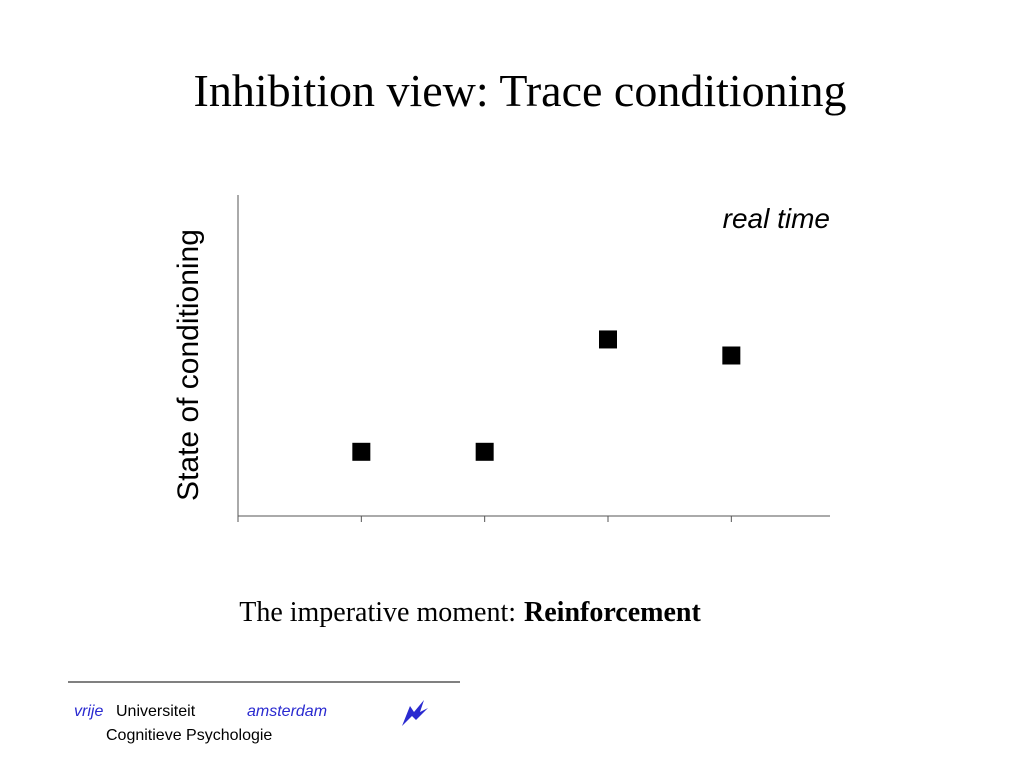 This screenshot has width=1024, height=768. I want to click on logo, so click(415, 713).